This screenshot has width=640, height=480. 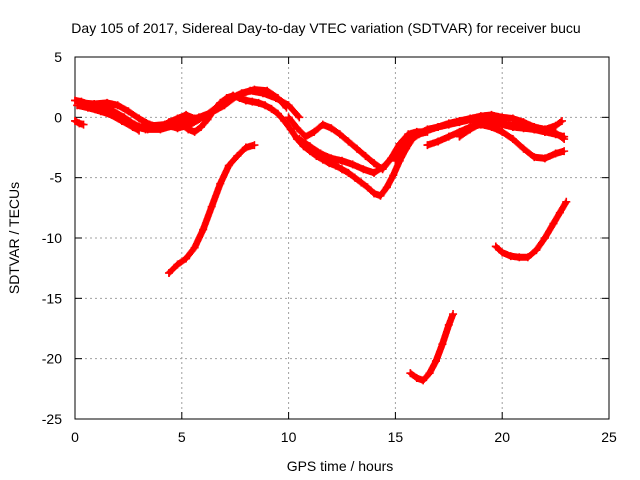 I want to click on x-tick-label: 15, so click(x=396, y=437).